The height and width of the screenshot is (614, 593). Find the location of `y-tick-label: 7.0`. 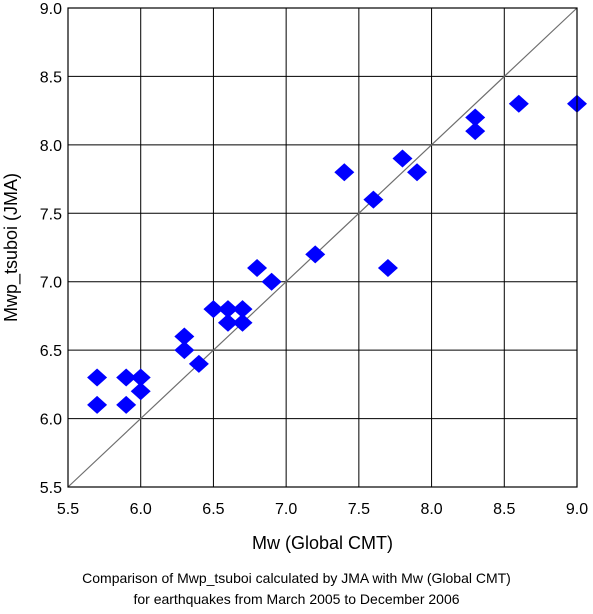

y-tick-label: 7.0 is located at coordinates (51, 283).